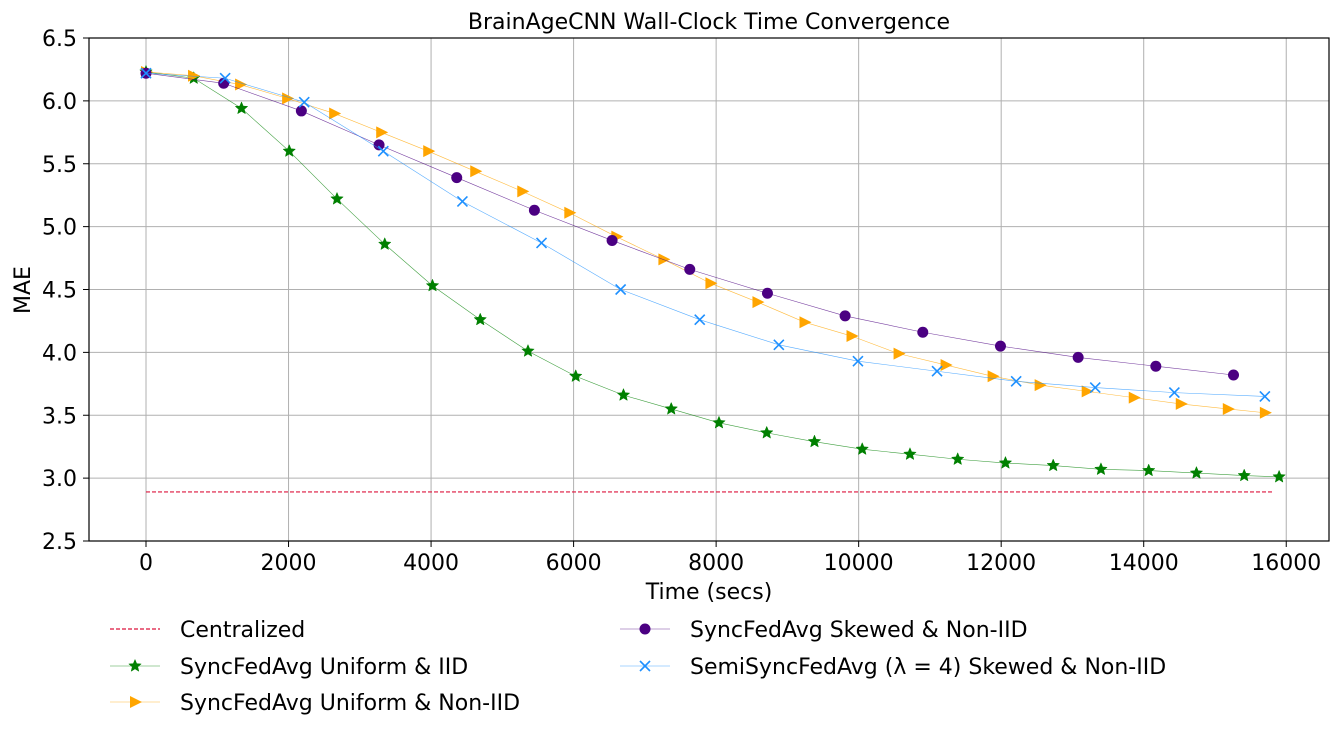  Describe the element at coordinates (350, 703) in the screenshot. I see `legend-label: SyncFedAvg Uniform & Non-IID` at that location.